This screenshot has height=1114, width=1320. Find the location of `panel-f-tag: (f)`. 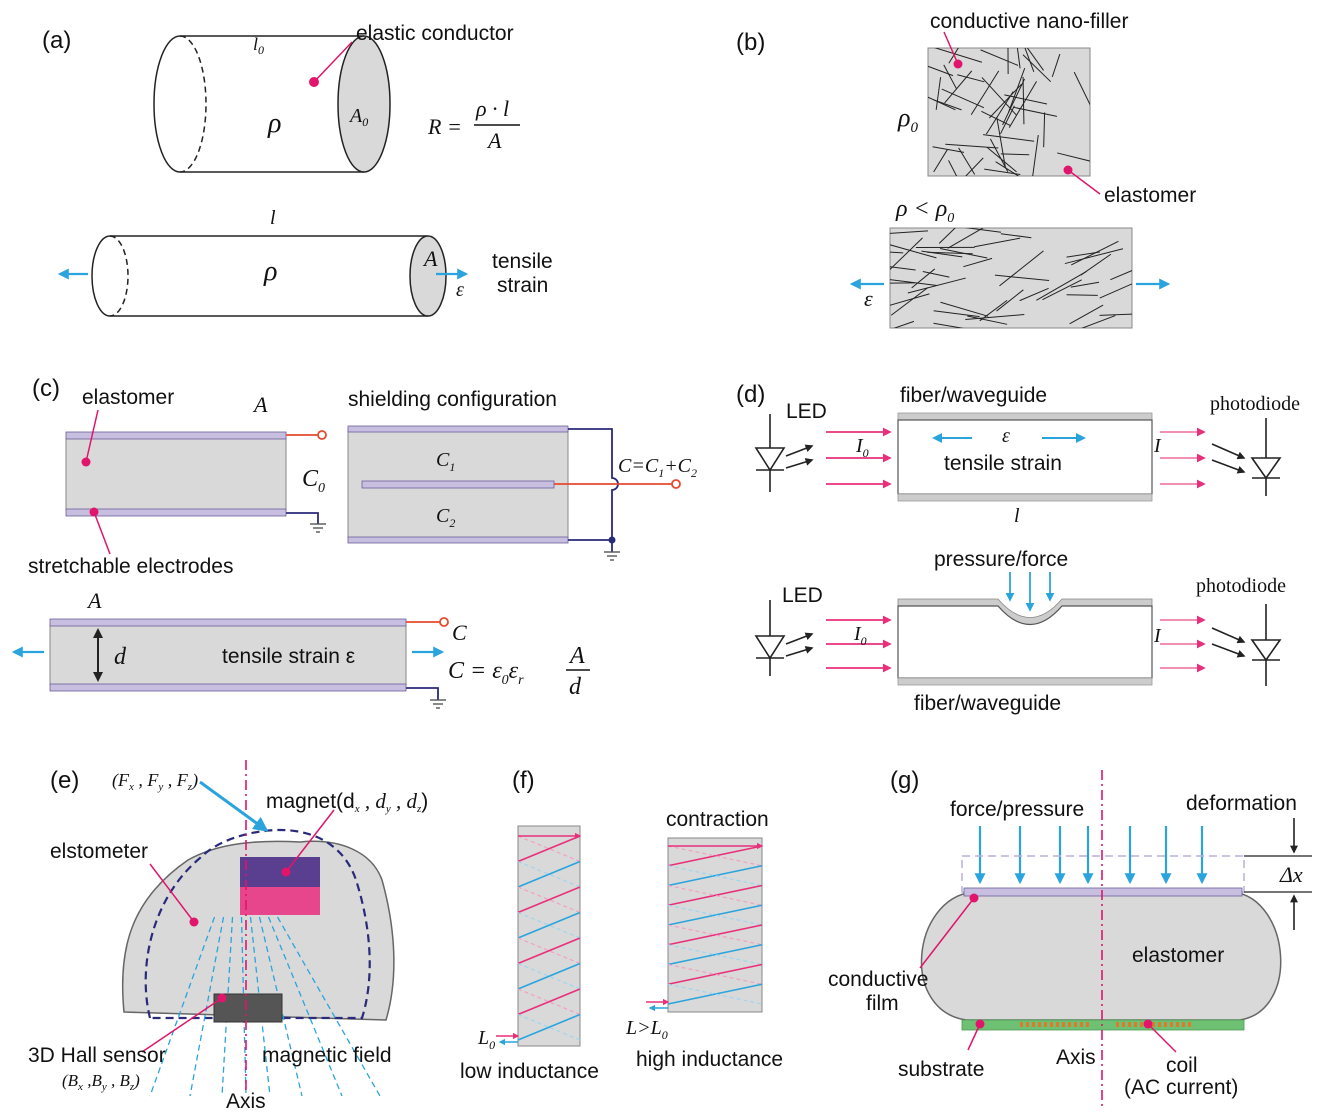

panel-f-tag: (f) is located at coordinates (523, 780).